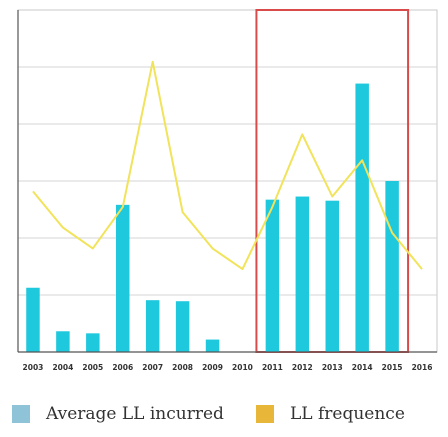  What do you see at coordinates (362, 217) in the screenshot?
I see `bar-2014` at bounding box center [362, 217].